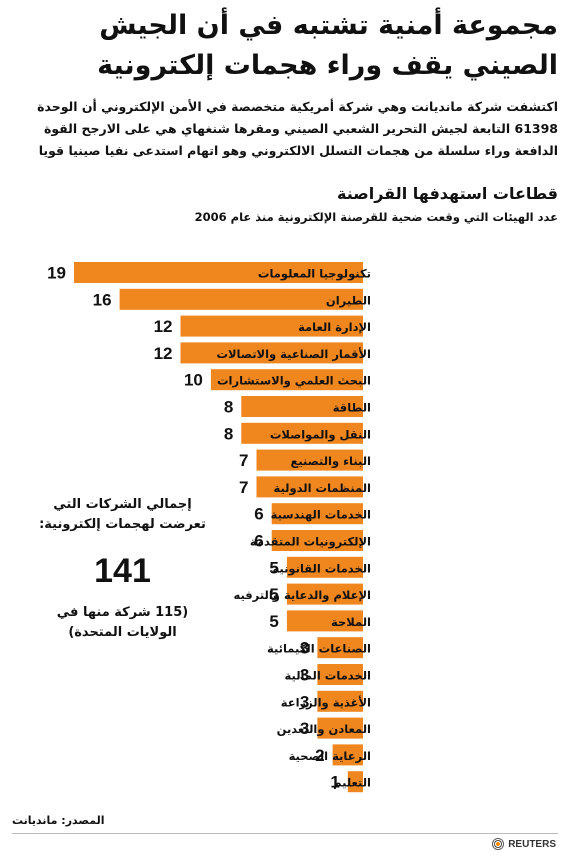  Describe the element at coordinates (319, 755) in the screenshot. I see `value-label: 2` at that location.